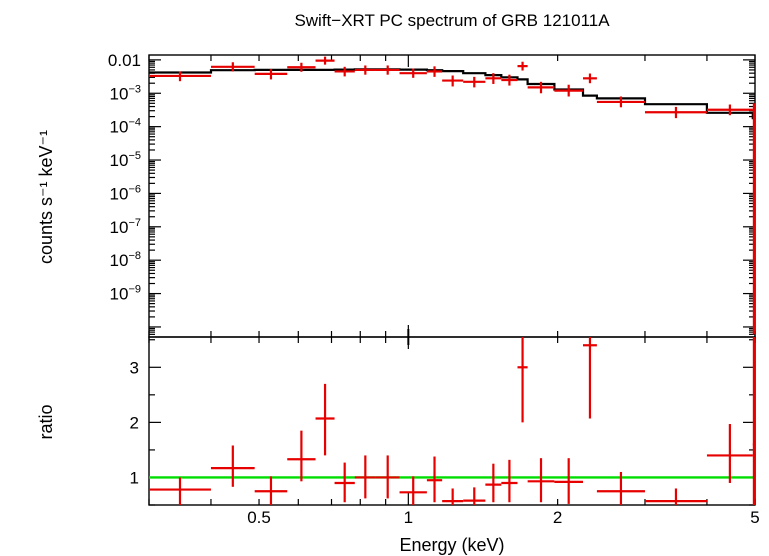 The height and width of the screenshot is (556, 769). Describe the element at coordinates (46, 421) in the screenshot. I see `ratio-y-axis-label: ratio` at that location.